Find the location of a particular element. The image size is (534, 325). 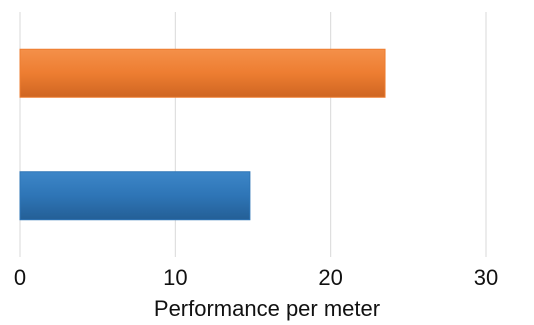

x-tick-label-0: 0 is located at coordinates (20, 277).